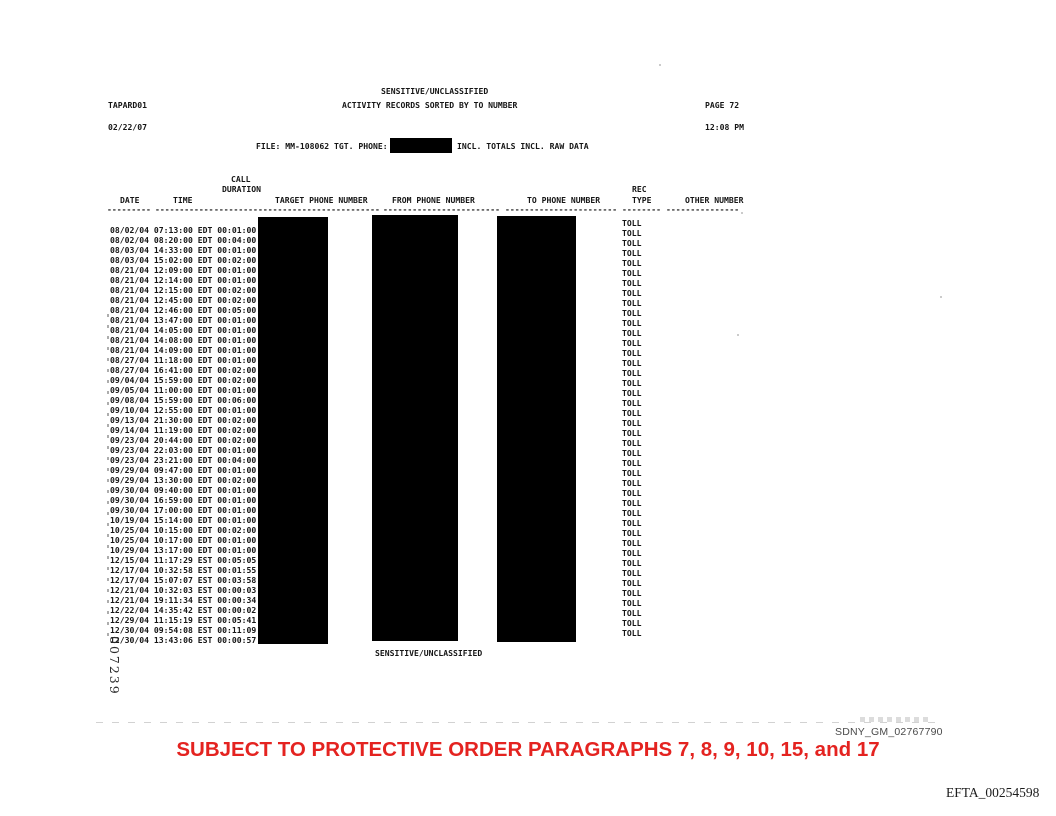  I want to click on table-row: 09/08/04 15:59:00 EDT 00:06:00 TOLL, so click(376, 396).